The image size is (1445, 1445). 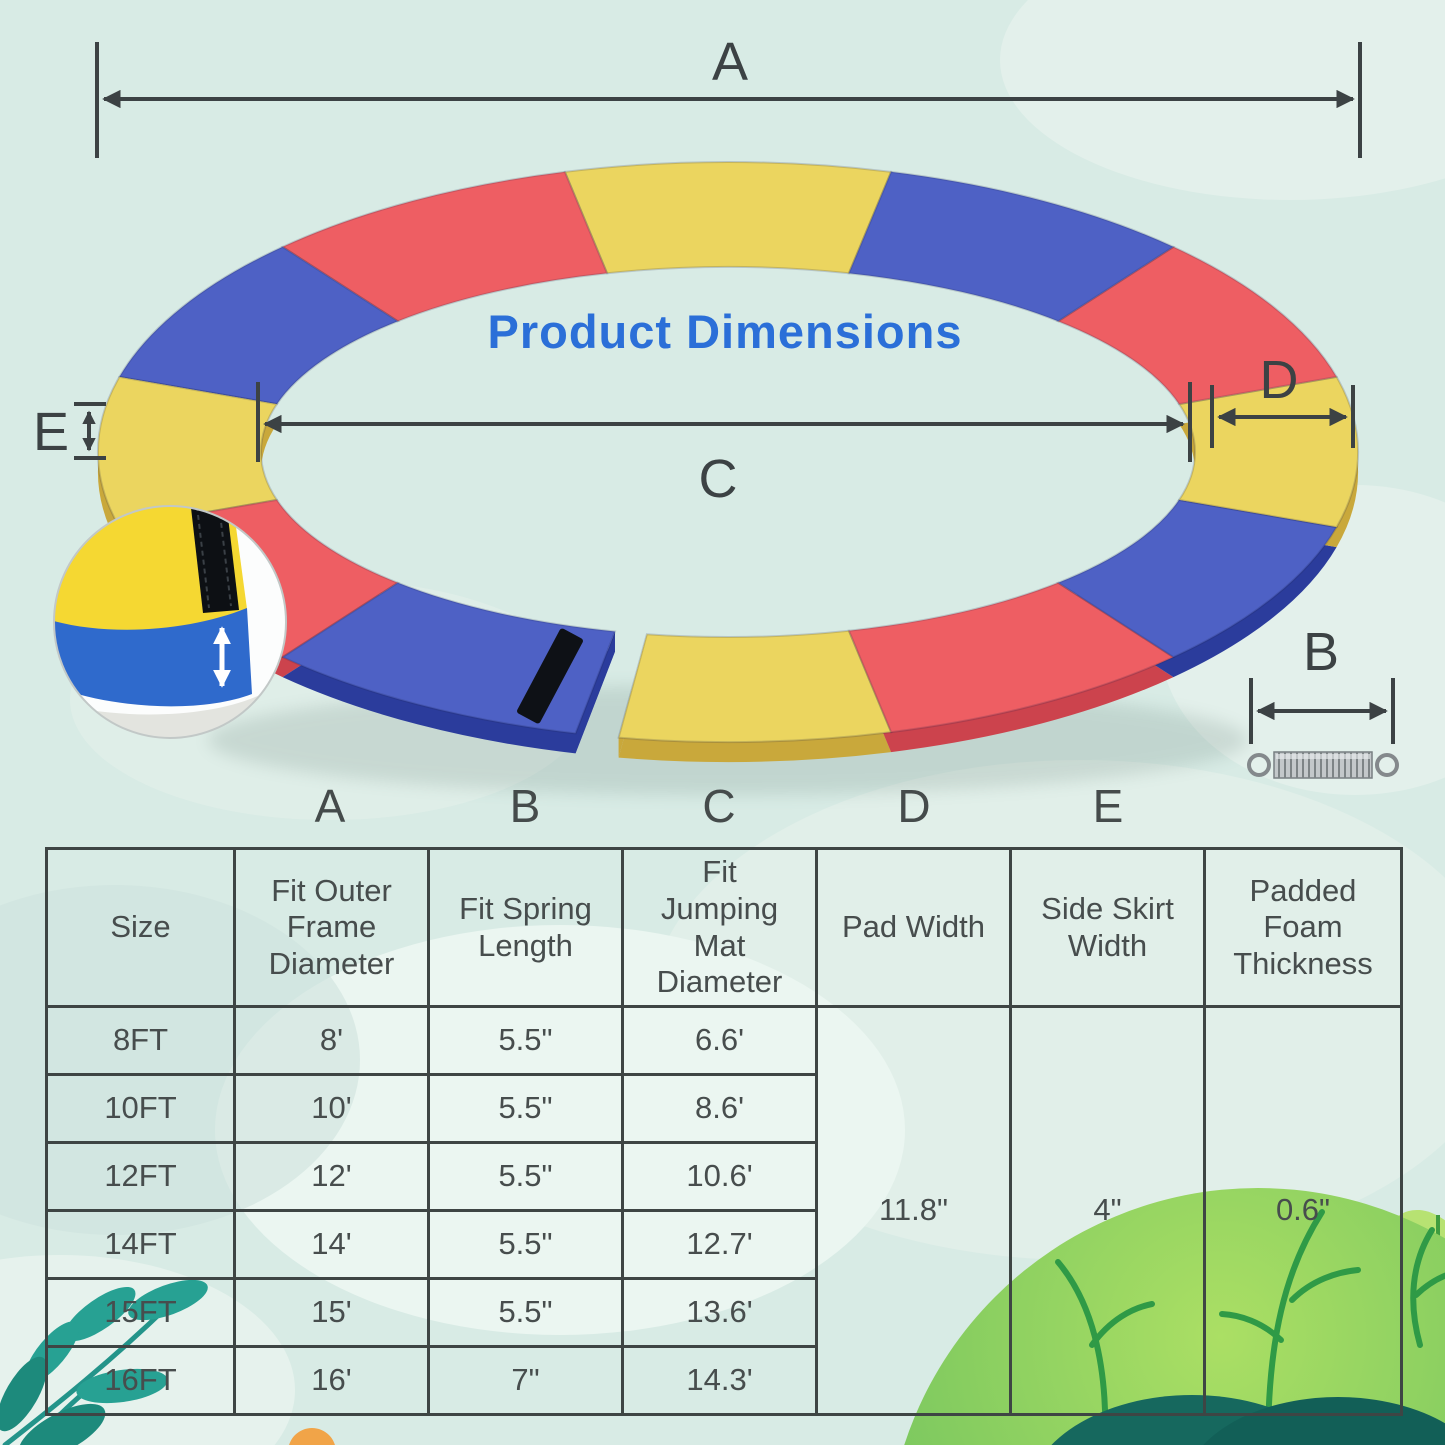 What do you see at coordinates (719, 1040) in the screenshot?
I see `cell-mat: 6.6'` at bounding box center [719, 1040].